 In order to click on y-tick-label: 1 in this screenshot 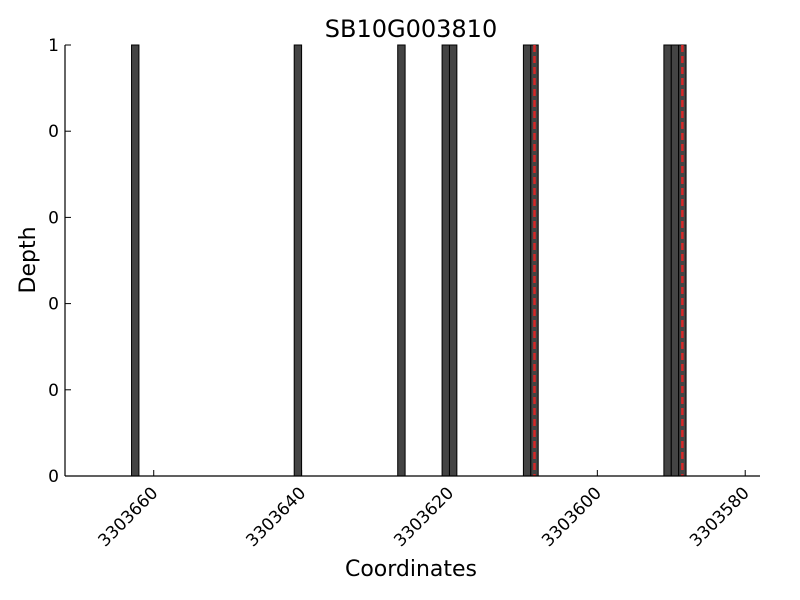, I will do `click(53, 46)`.